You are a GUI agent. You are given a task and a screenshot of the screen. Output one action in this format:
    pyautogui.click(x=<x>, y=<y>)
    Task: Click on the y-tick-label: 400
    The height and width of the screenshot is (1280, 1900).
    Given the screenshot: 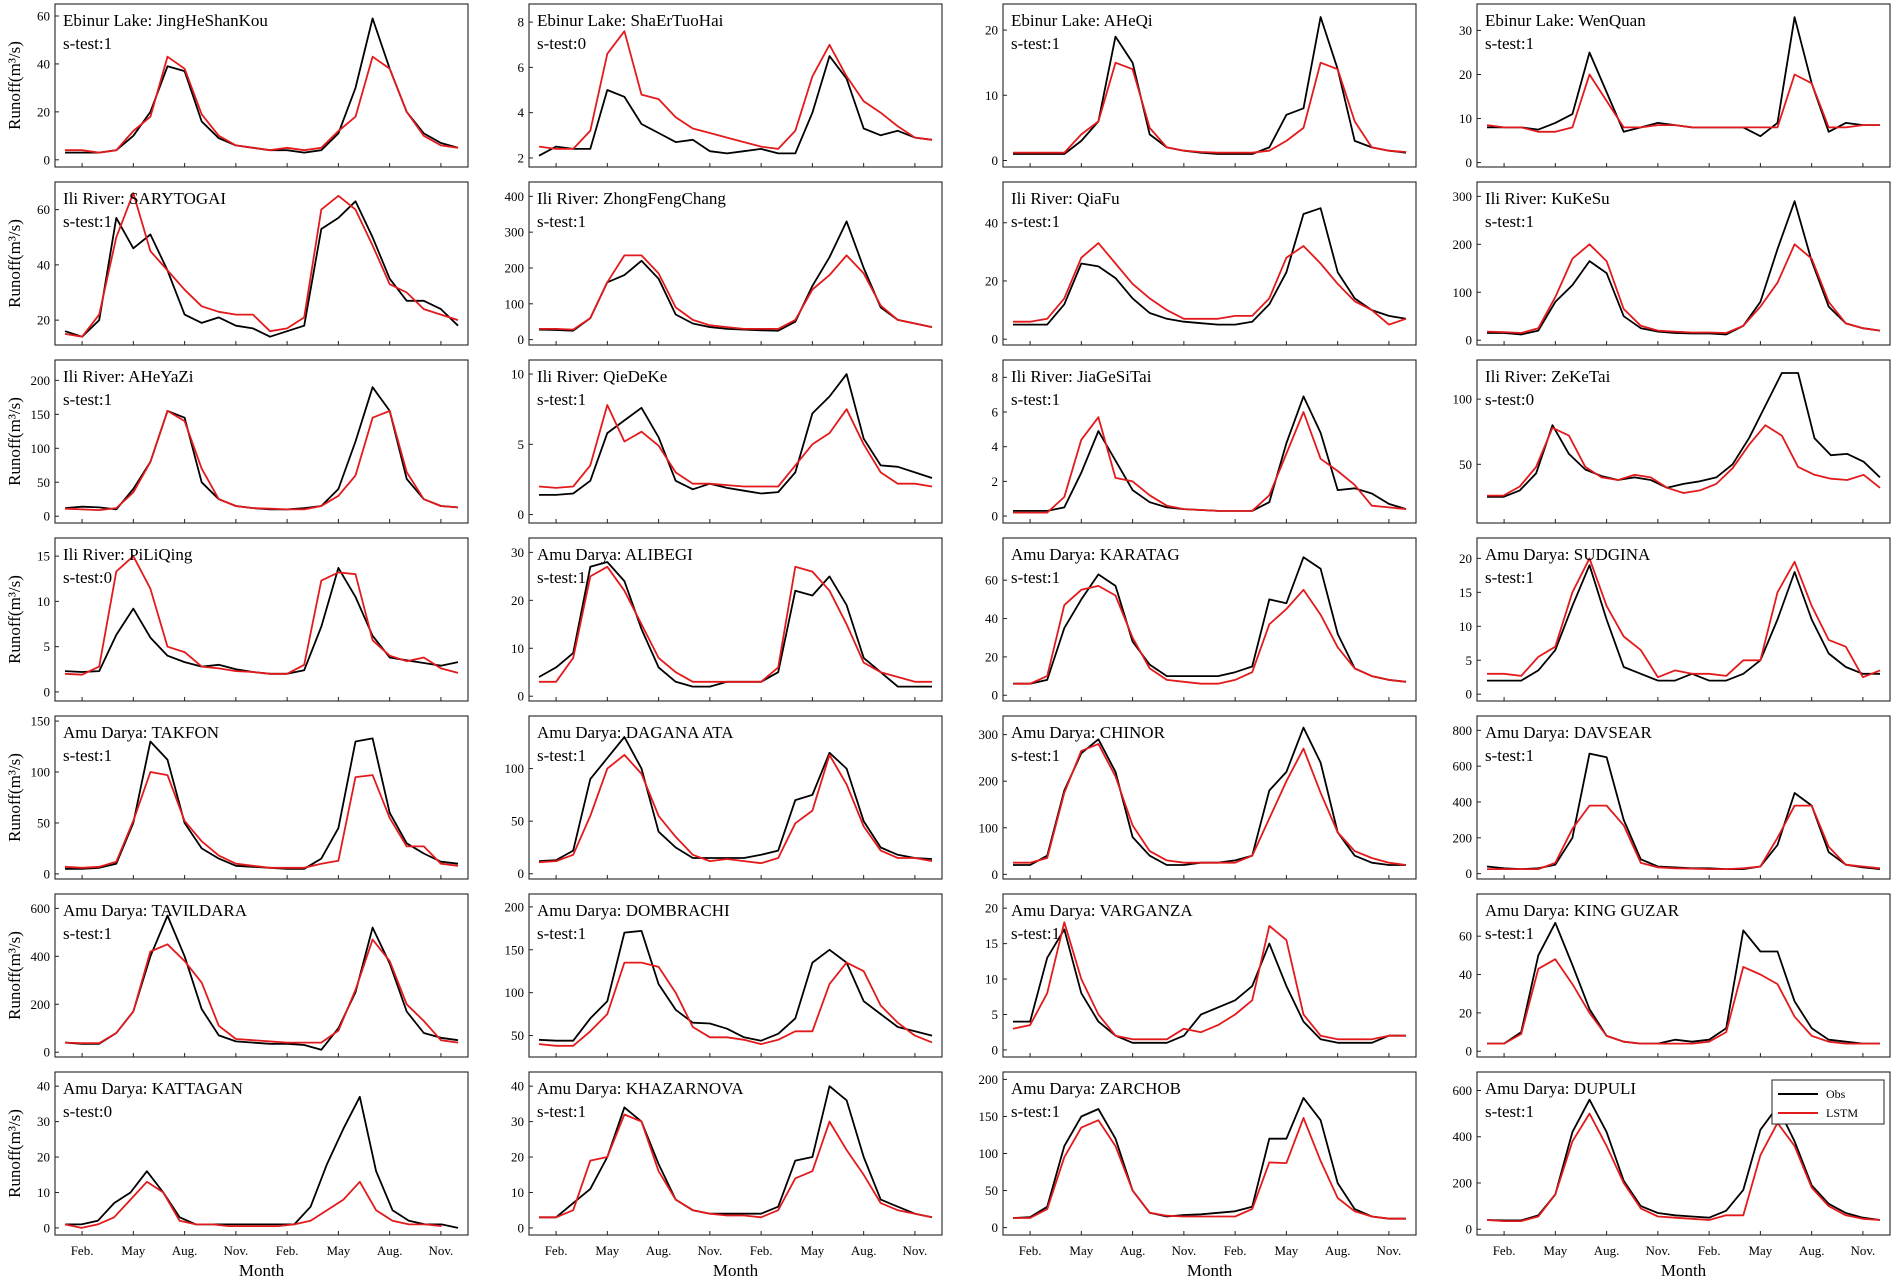 What is the action you would take?
    pyautogui.click(x=1463, y=1136)
    